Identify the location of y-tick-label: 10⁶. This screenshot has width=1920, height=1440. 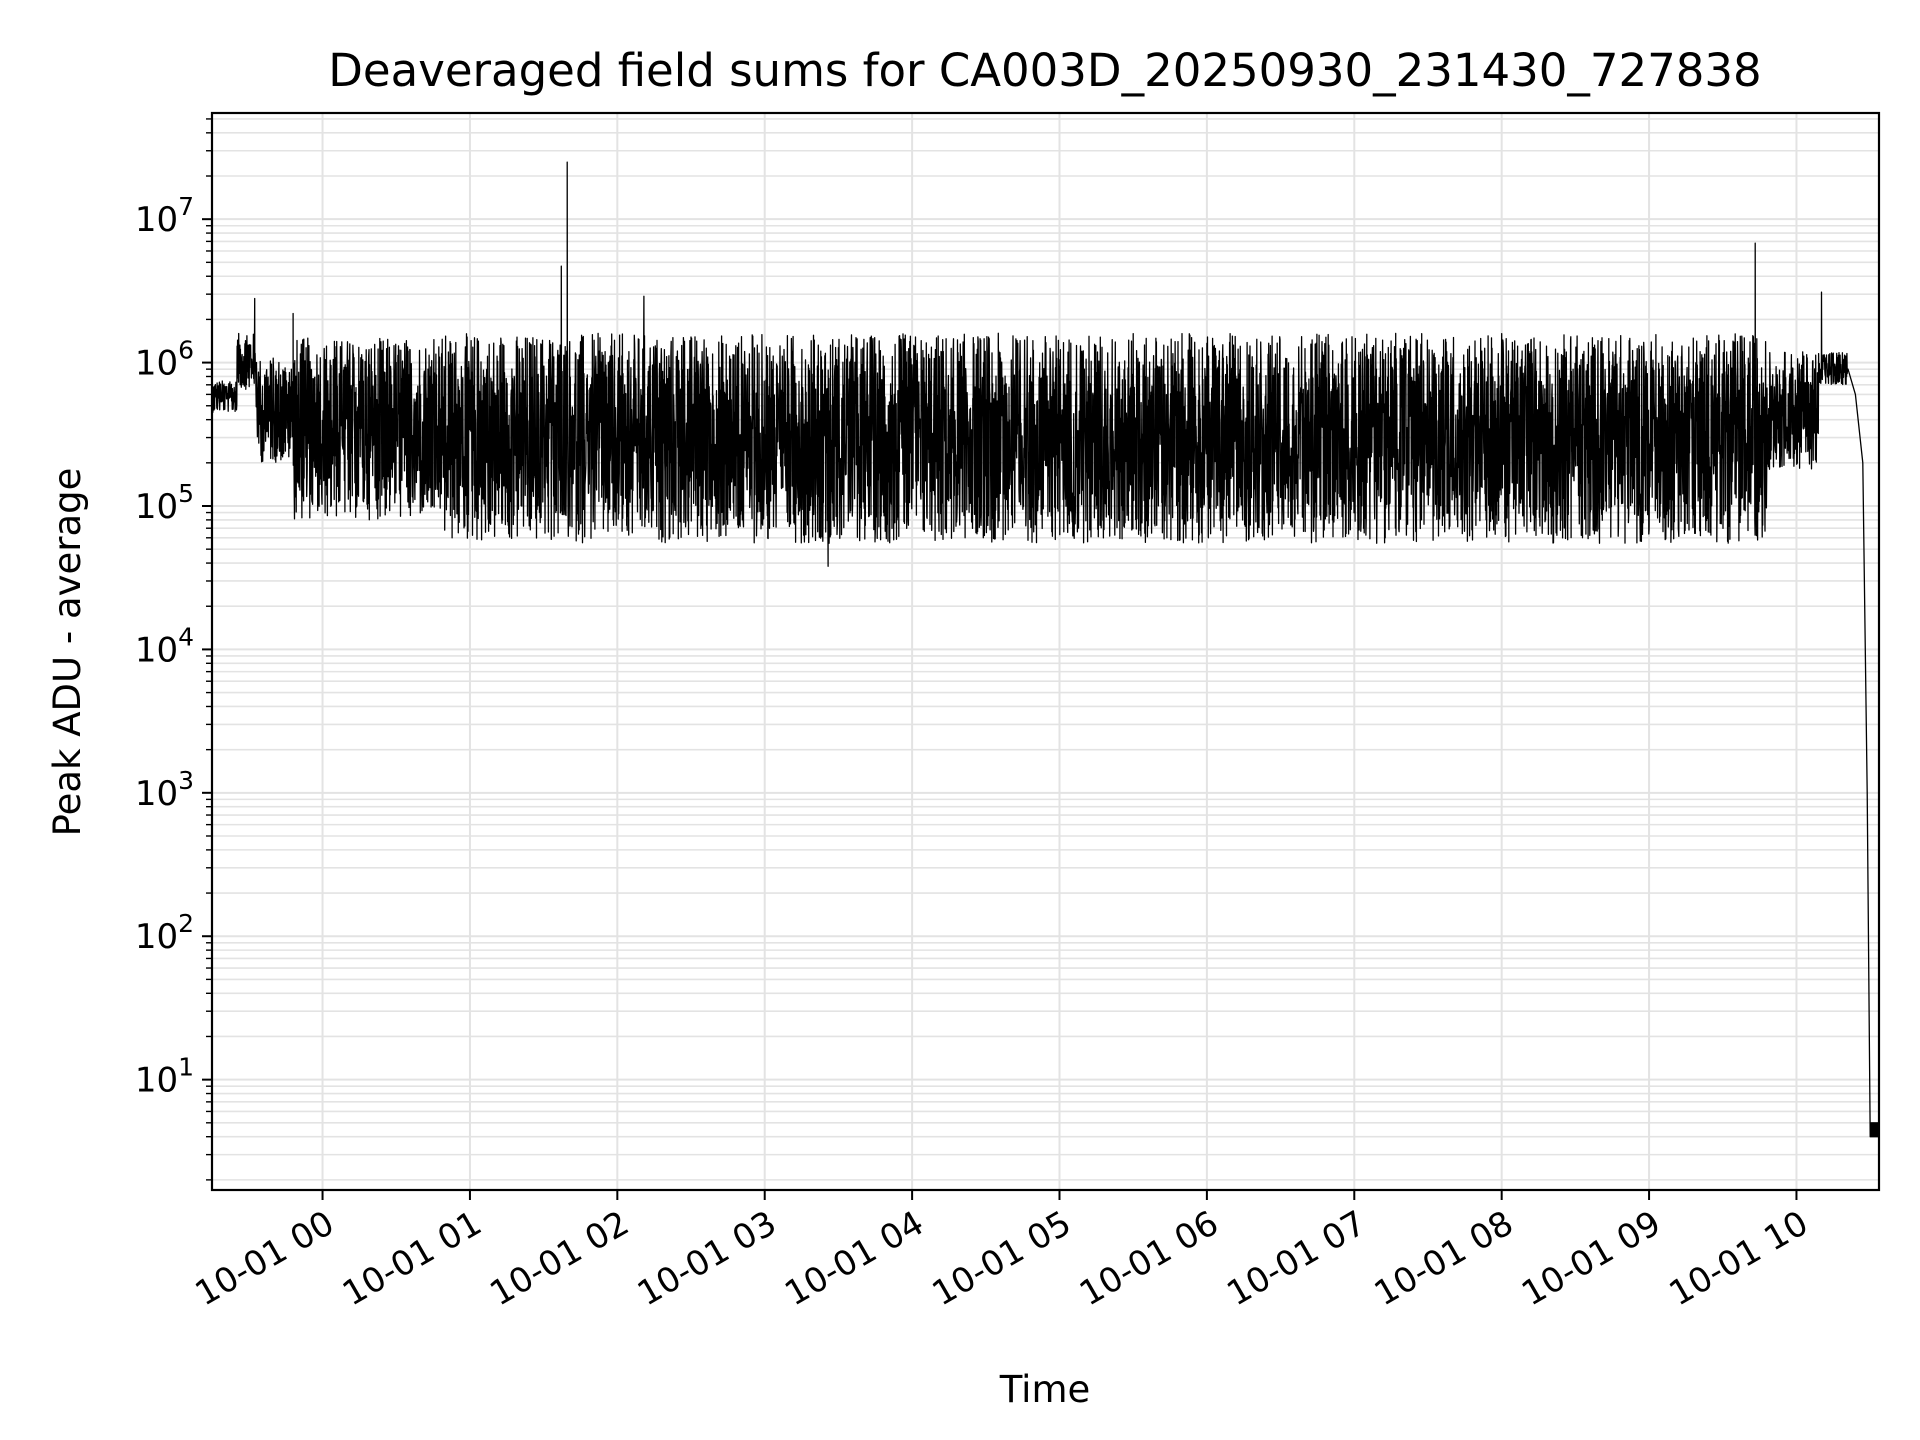
(164, 360).